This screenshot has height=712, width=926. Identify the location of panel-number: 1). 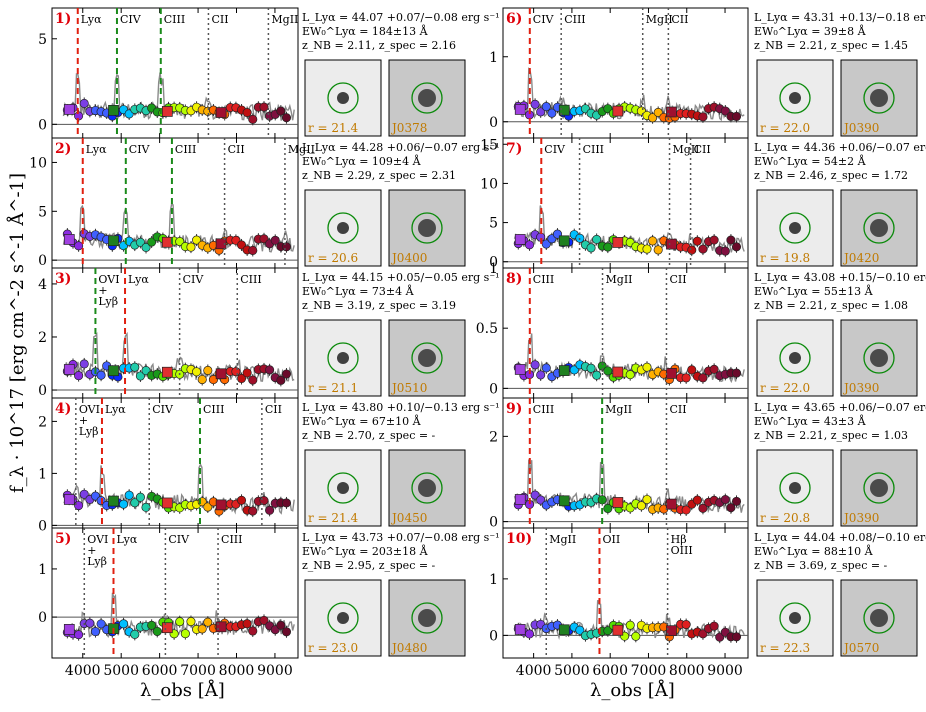
(63, 19).